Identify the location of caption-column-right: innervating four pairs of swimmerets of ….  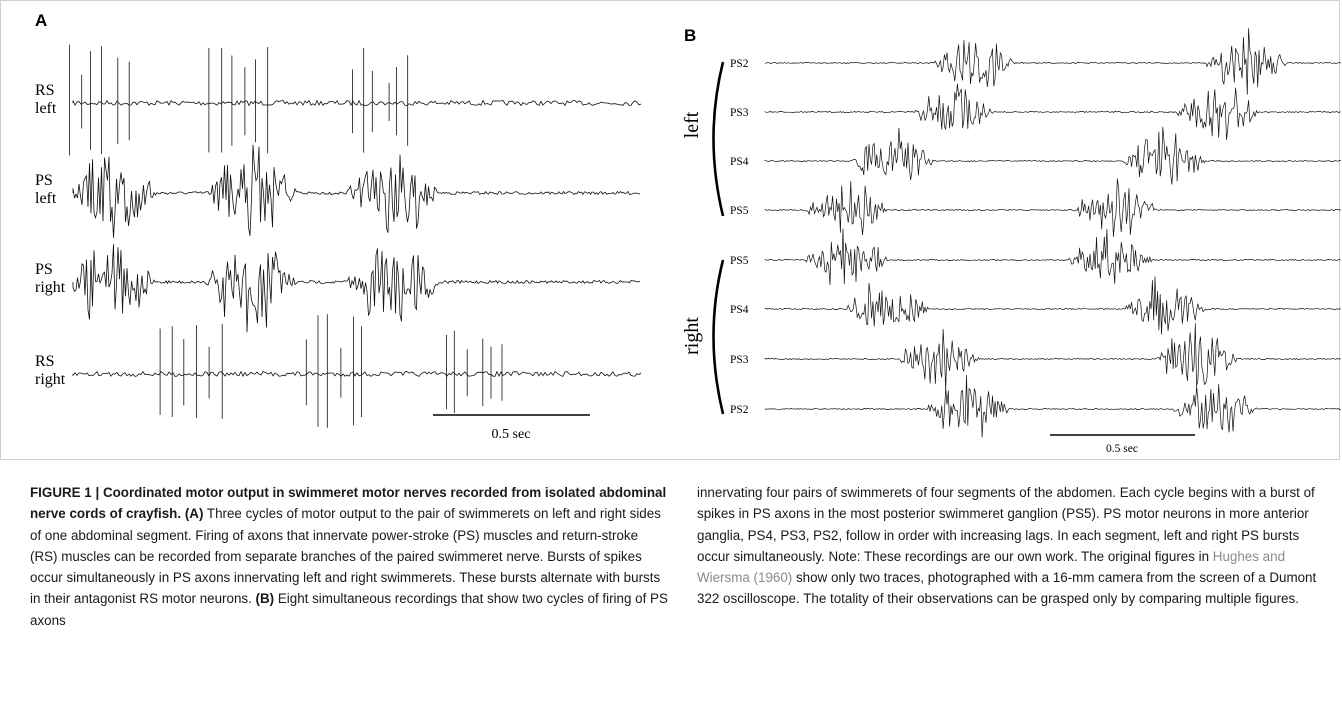
(1009, 546).